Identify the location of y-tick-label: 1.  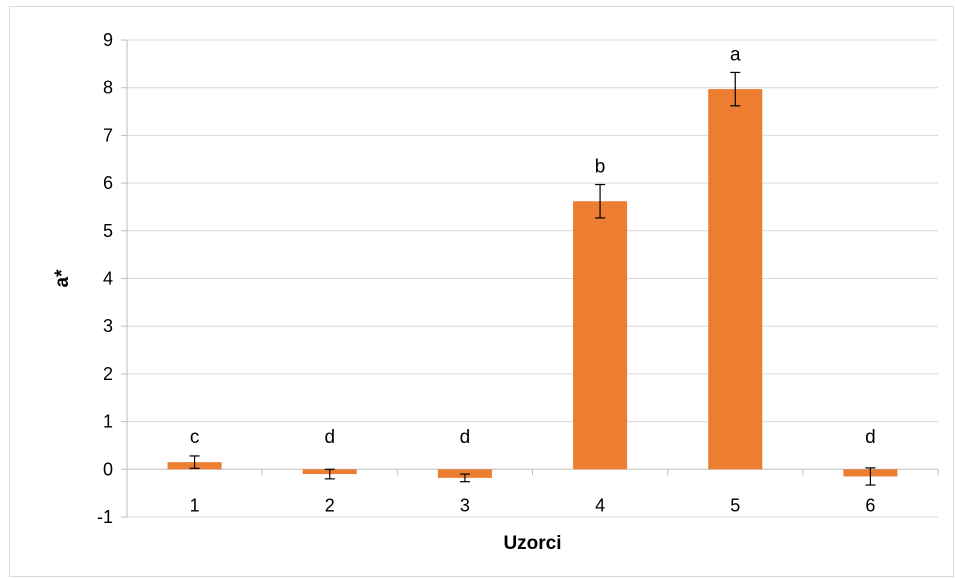
(108, 422).